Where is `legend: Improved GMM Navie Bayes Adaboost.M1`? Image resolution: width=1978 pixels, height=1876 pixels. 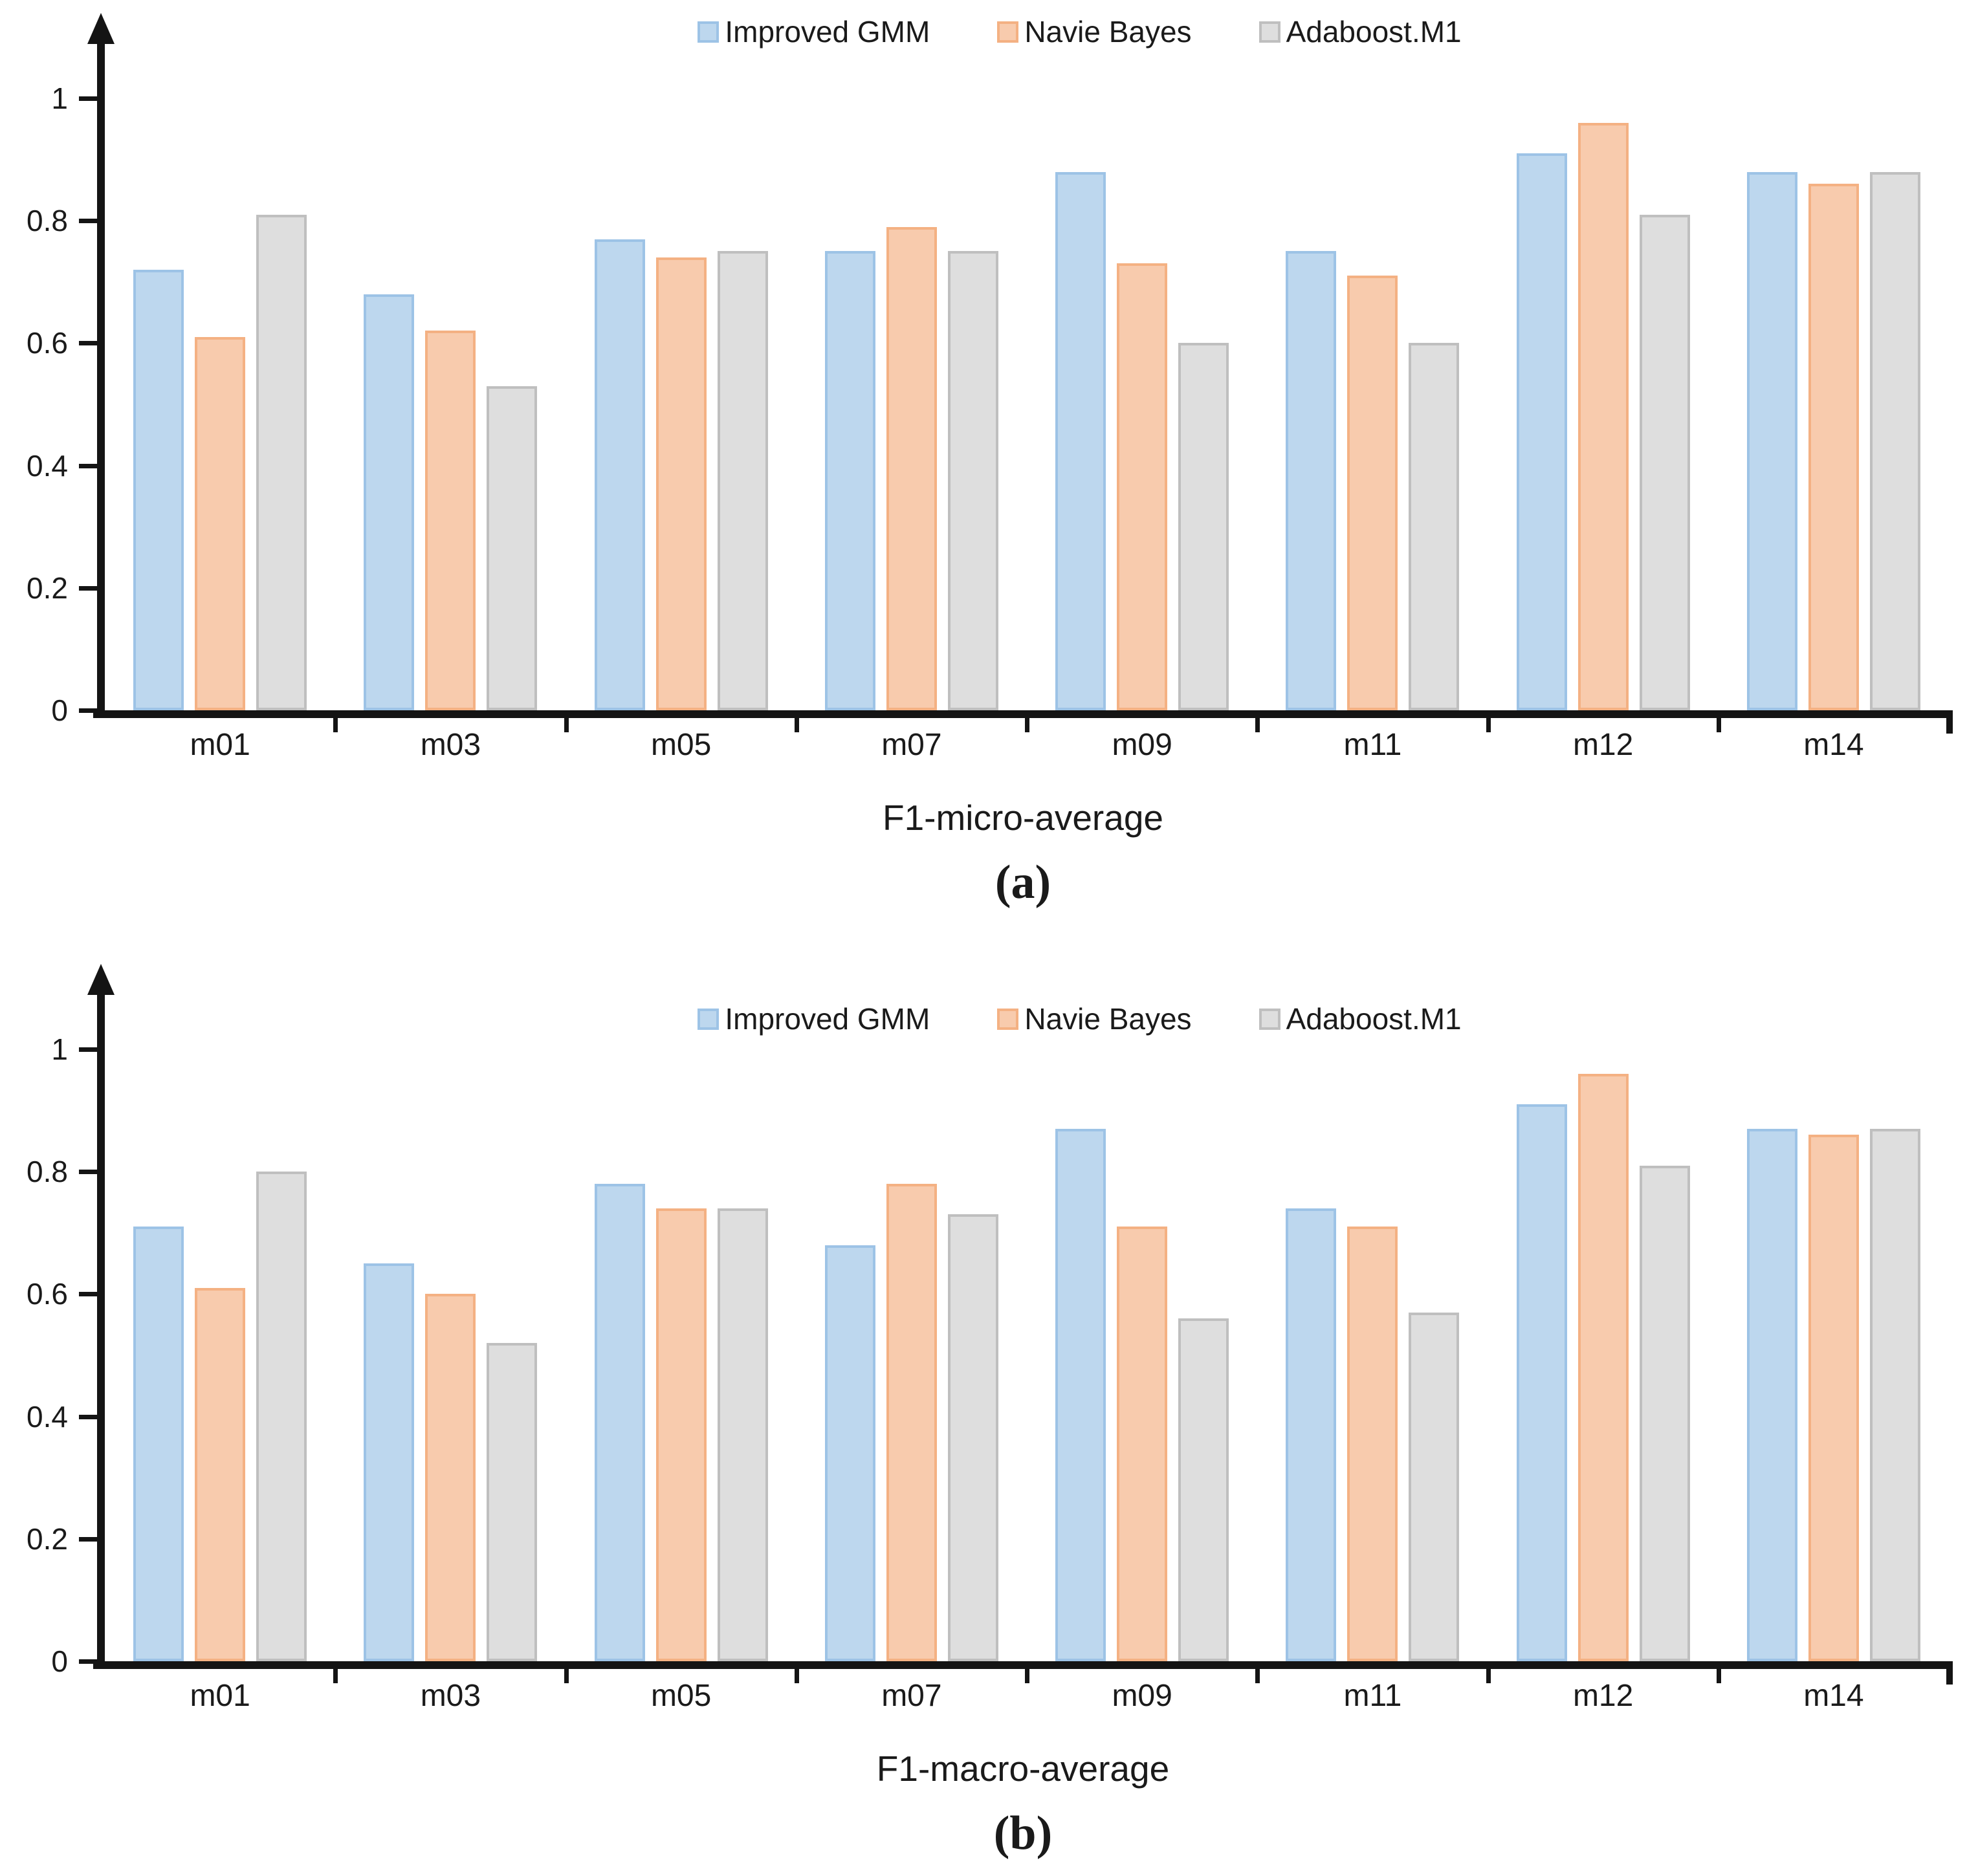 legend: Improved GMM Navie Bayes Adaboost.M1 is located at coordinates (1034, 1019).